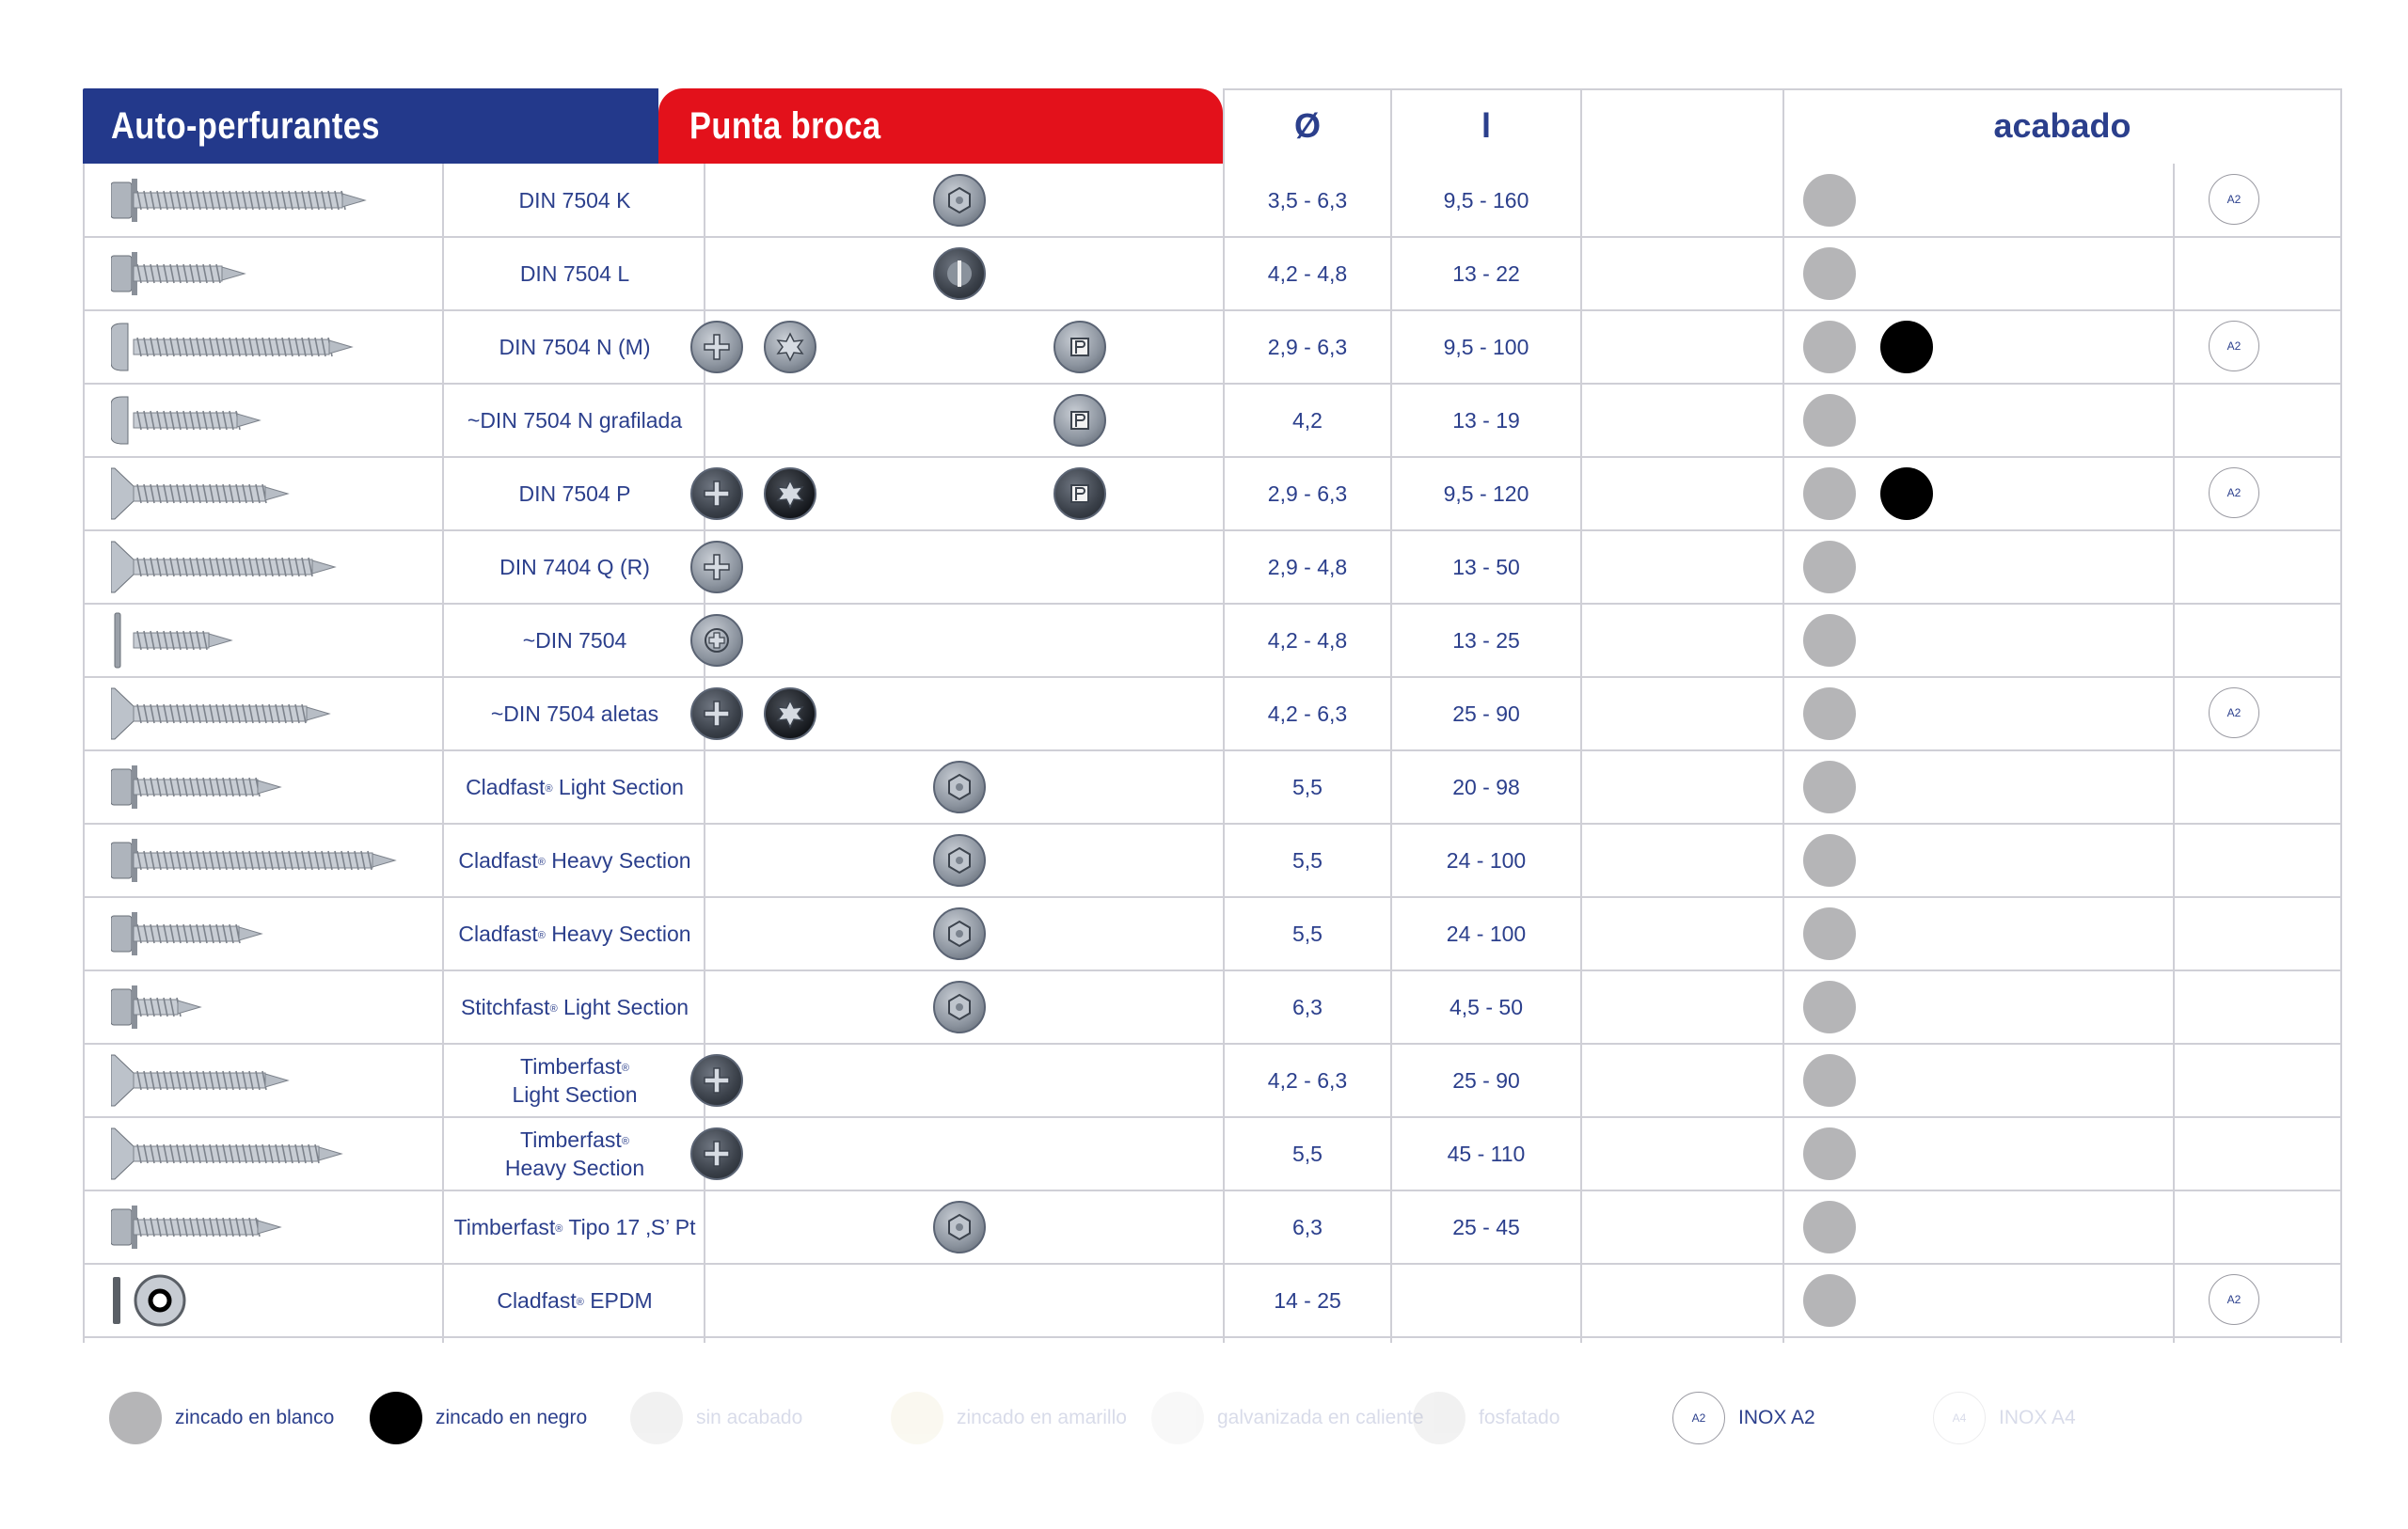  I want to click on length-value: 25 - 45, so click(1486, 1227).